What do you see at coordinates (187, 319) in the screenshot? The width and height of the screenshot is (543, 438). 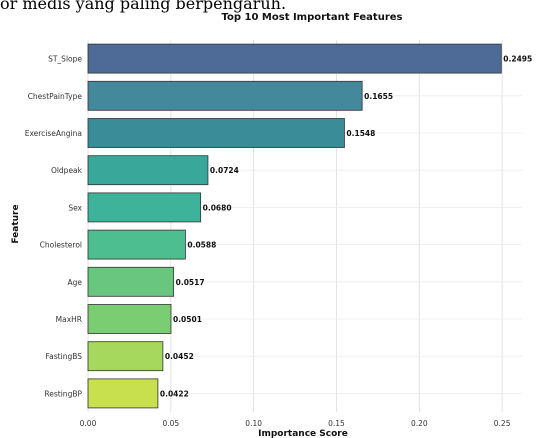 I see `data-label: 0.0501` at bounding box center [187, 319].